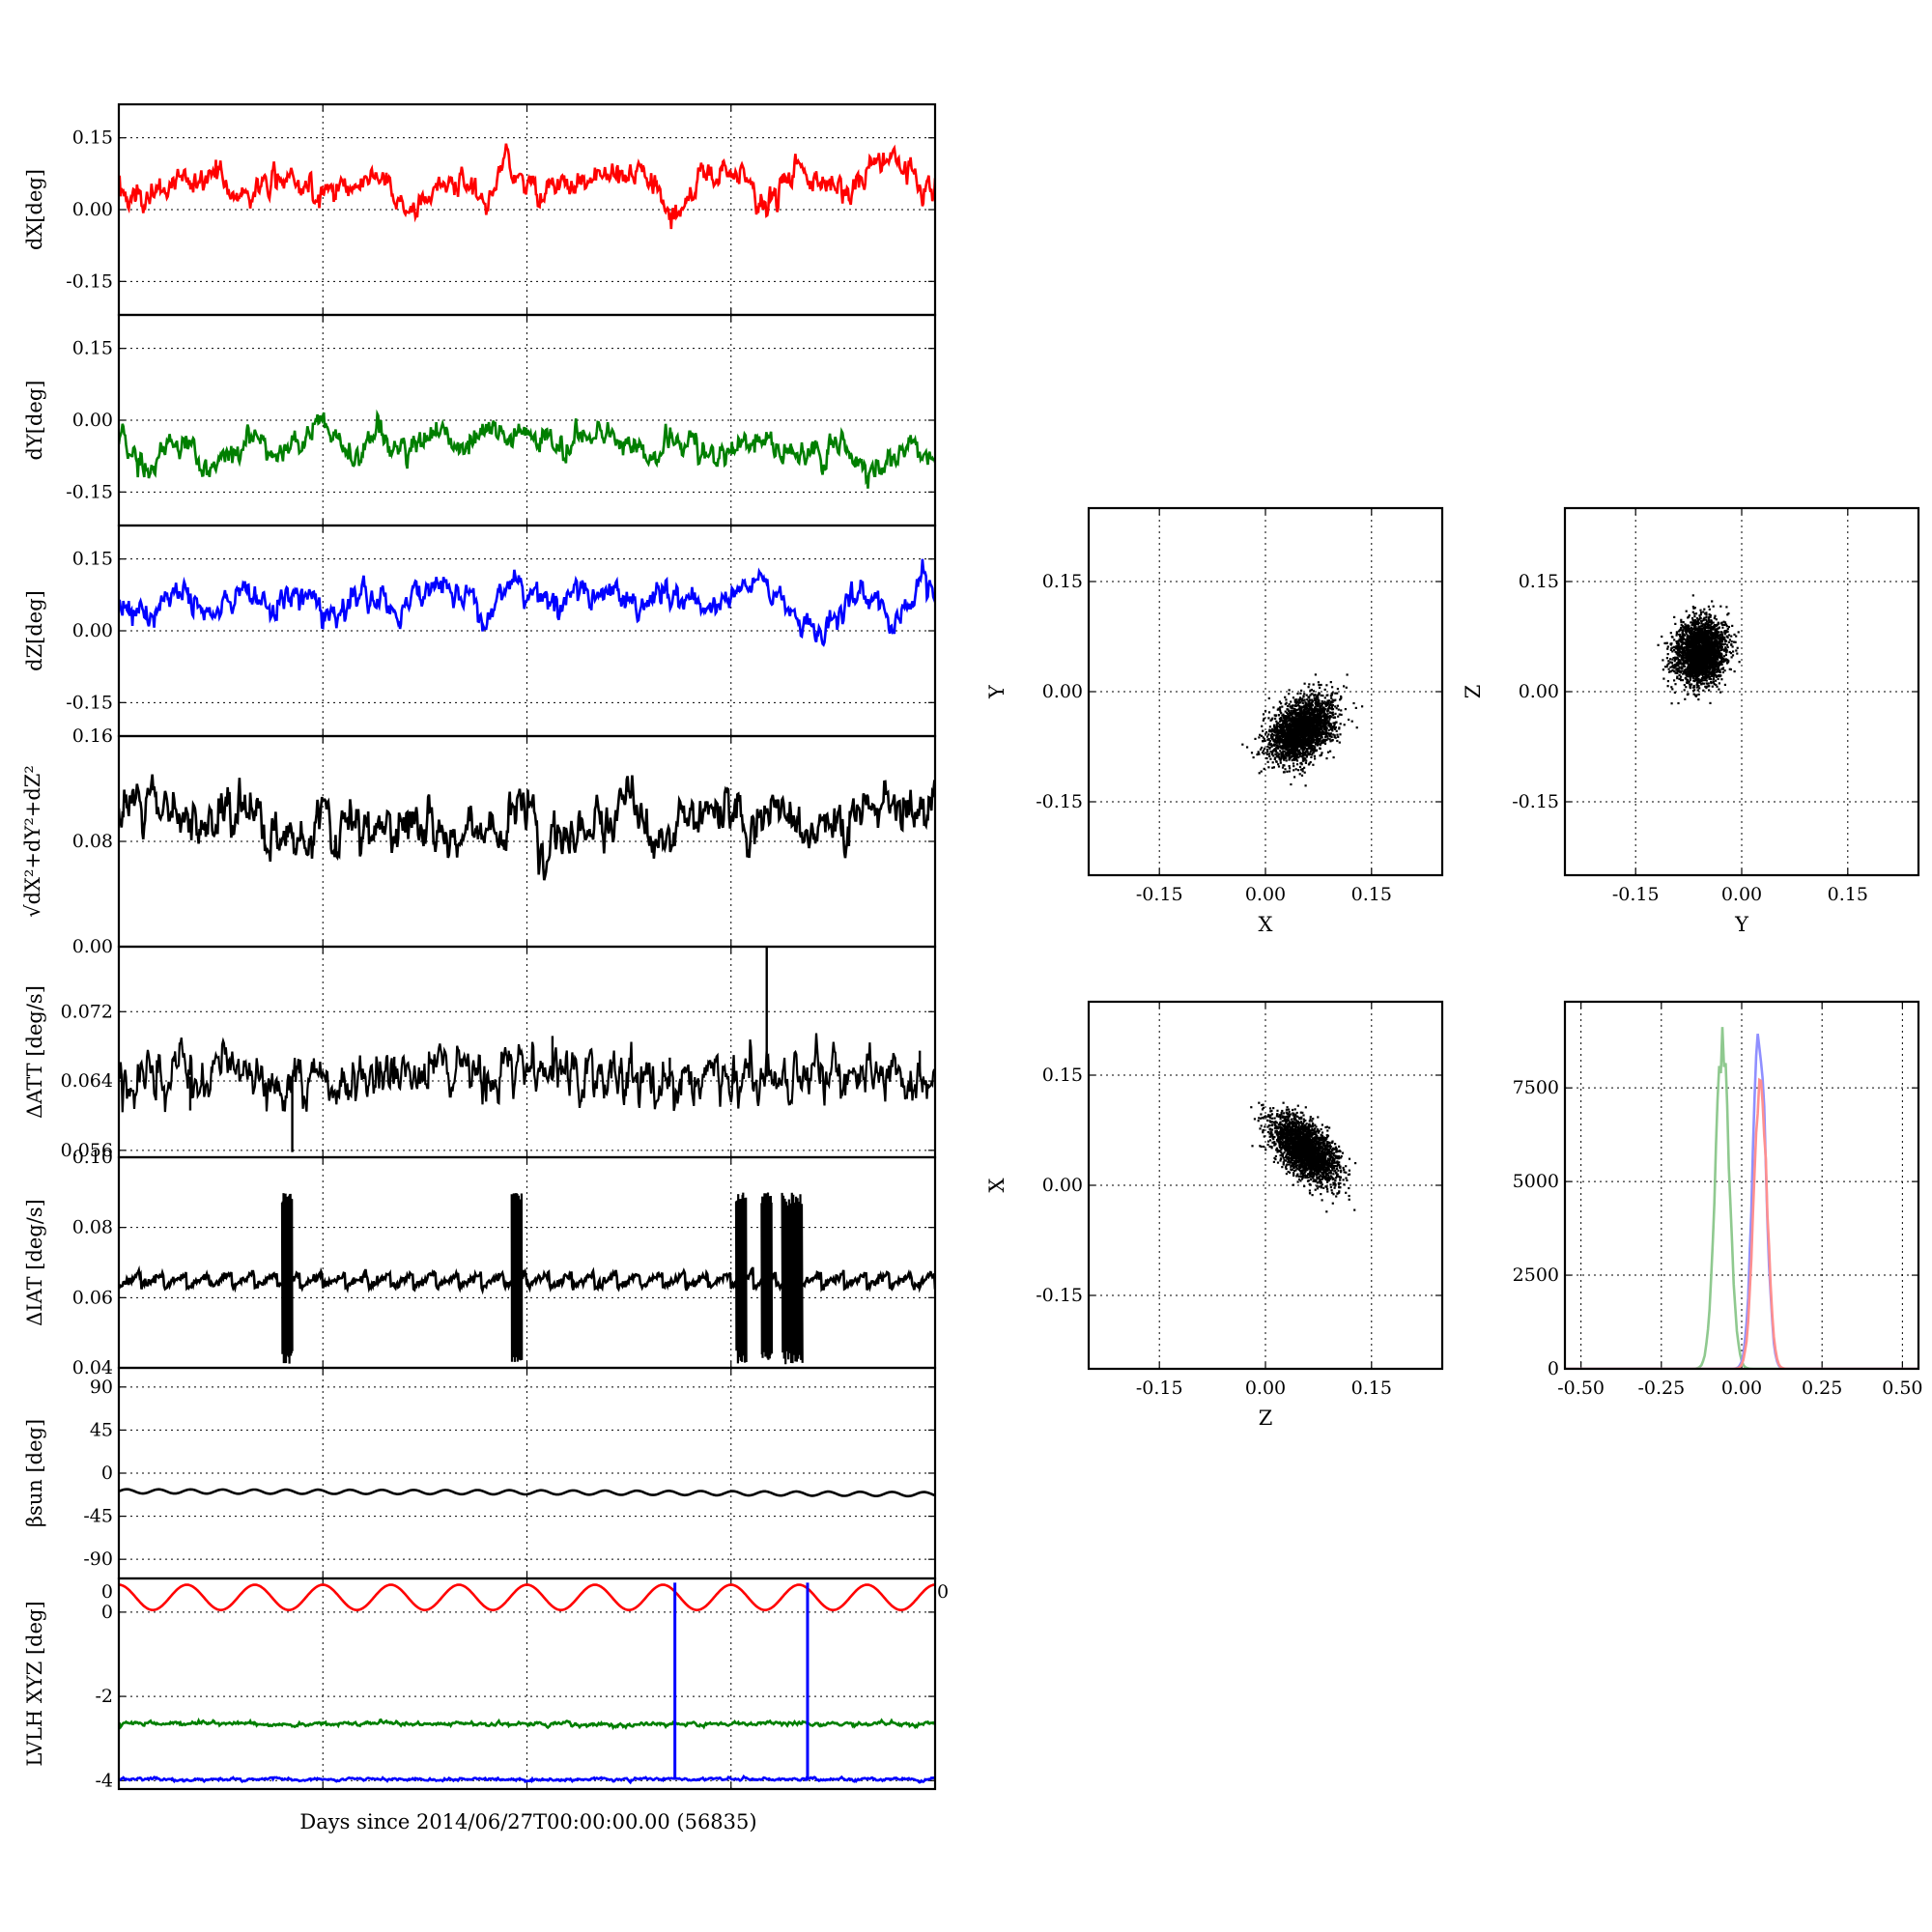 Image resolution: width=1932 pixels, height=1932 pixels. Describe the element at coordinates (1741, 894) in the screenshot. I see `scatter_yz-xtick-label-1: 0.00` at that location.